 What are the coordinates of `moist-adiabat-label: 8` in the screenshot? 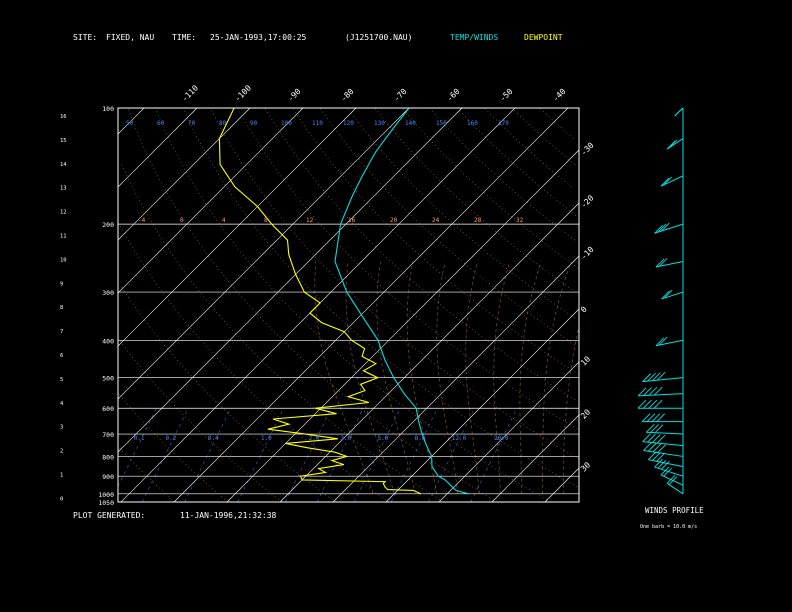 It's located at (266, 220).